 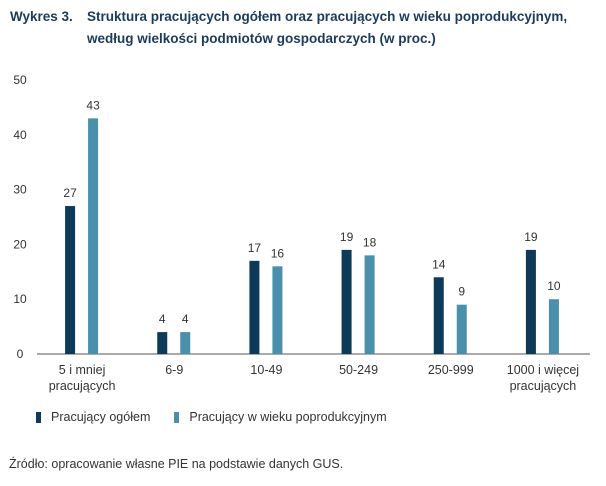 I want to click on data-label: 14, so click(x=439, y=264).